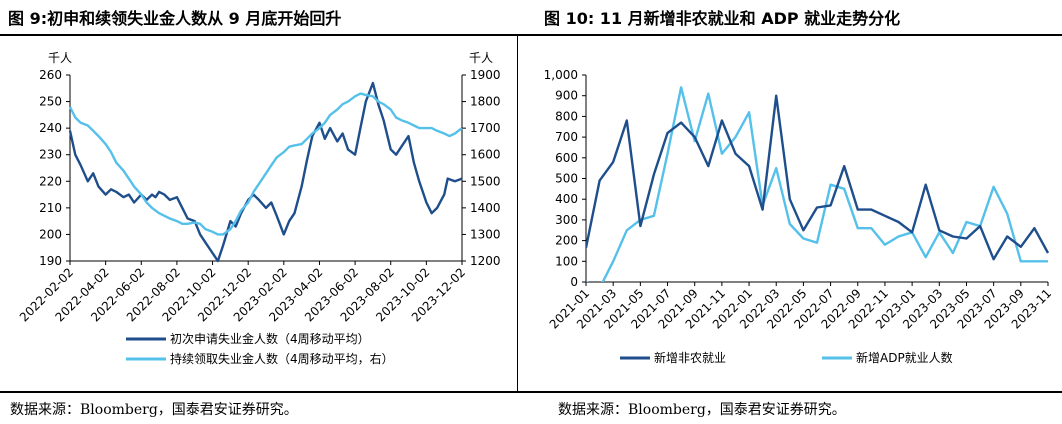 This screenshot has width=1062, height=424. Describe the element at coordinates (517, 213) in the screenshot. I see `panel-divider` at that location.